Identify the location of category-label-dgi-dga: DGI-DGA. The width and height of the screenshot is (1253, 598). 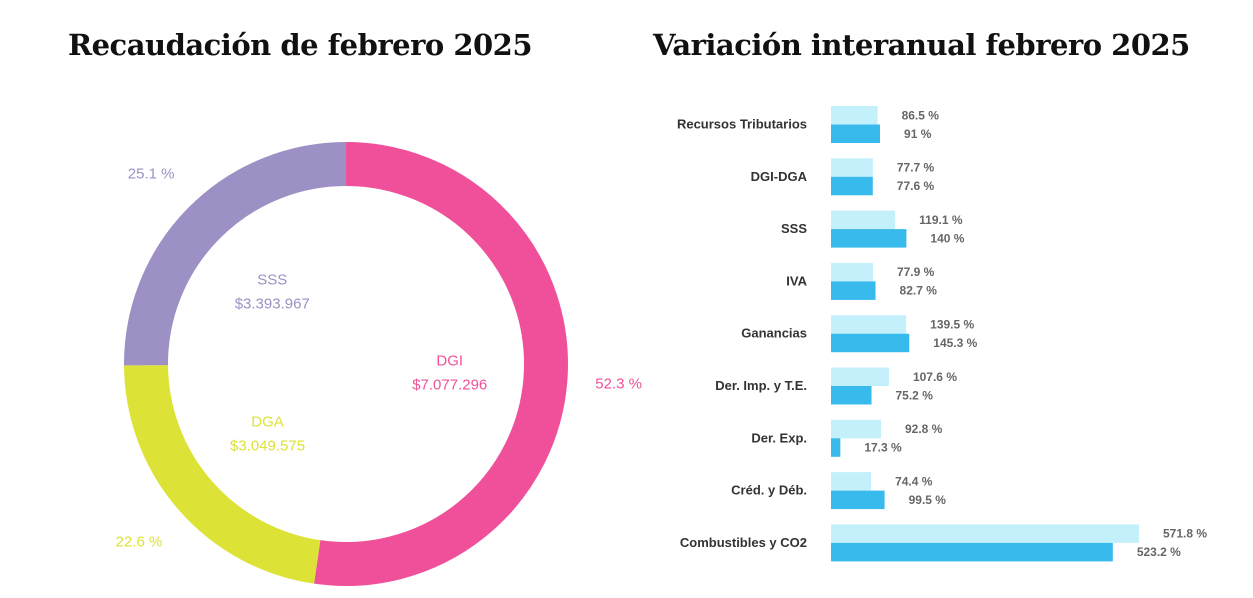
(779, 176).